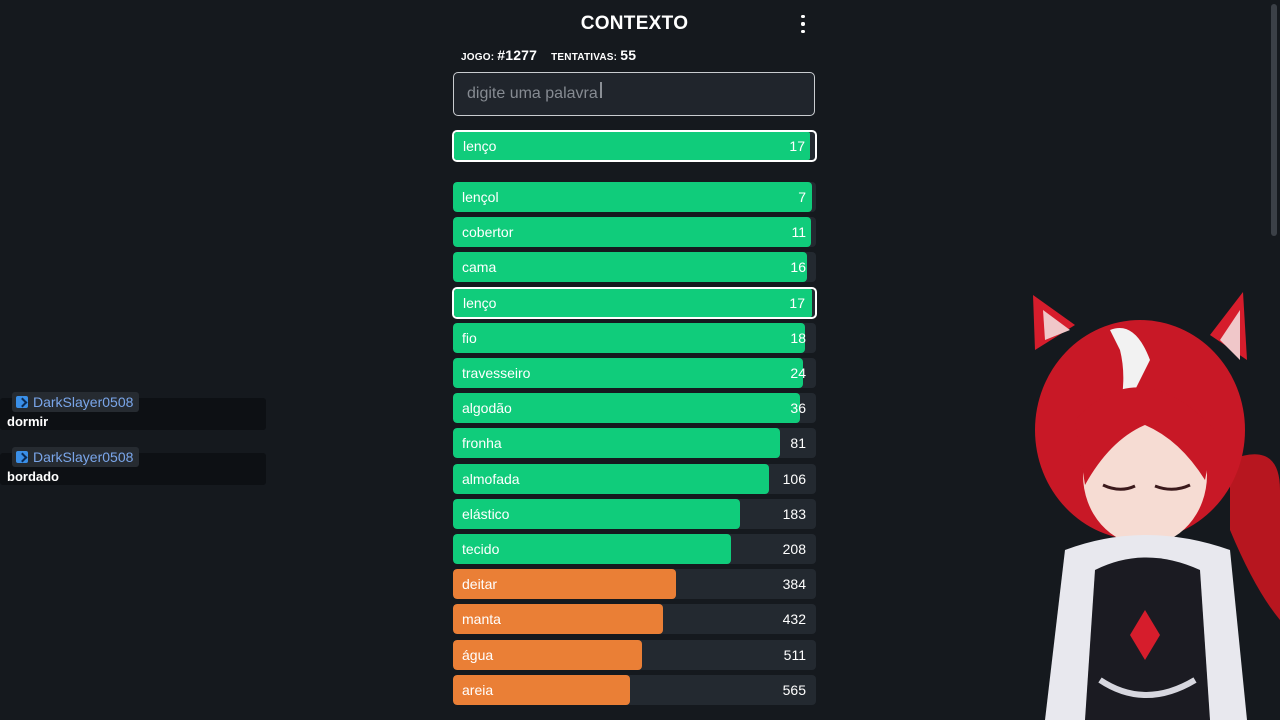 The width and height of the screenshot is (1280, 720). Describe the element at coordinates (548, 55) in the screenshot. I see `game-stats: JOGO: #1277 TENTATIVAS: 55` at that location.